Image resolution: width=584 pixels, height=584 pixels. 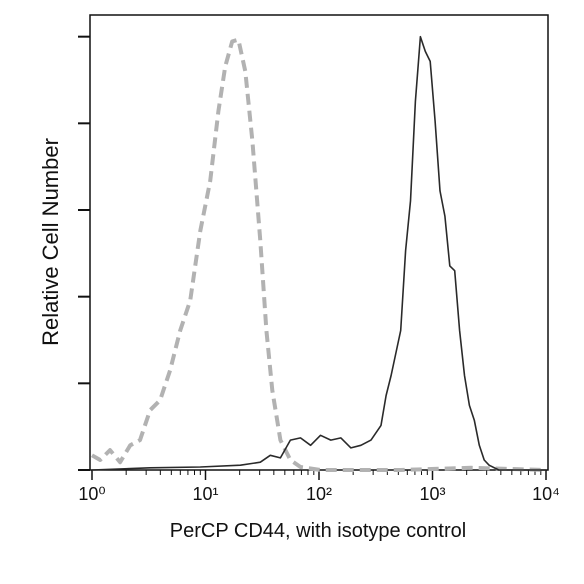 I want to click on x-tick-label: 10³, so click(x=432, y=494).